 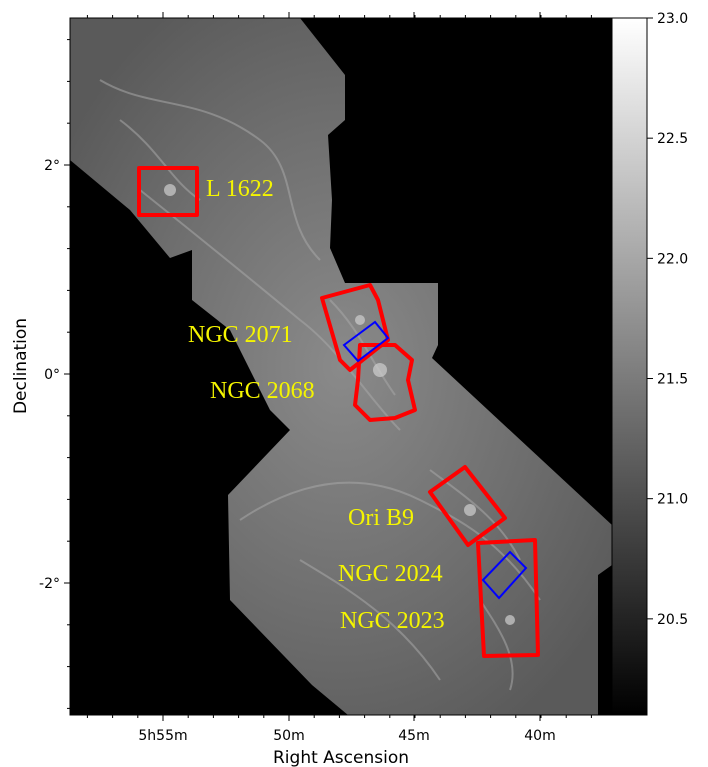 I want to click on y-tick-label: 2°, so click(x=52, y=166).